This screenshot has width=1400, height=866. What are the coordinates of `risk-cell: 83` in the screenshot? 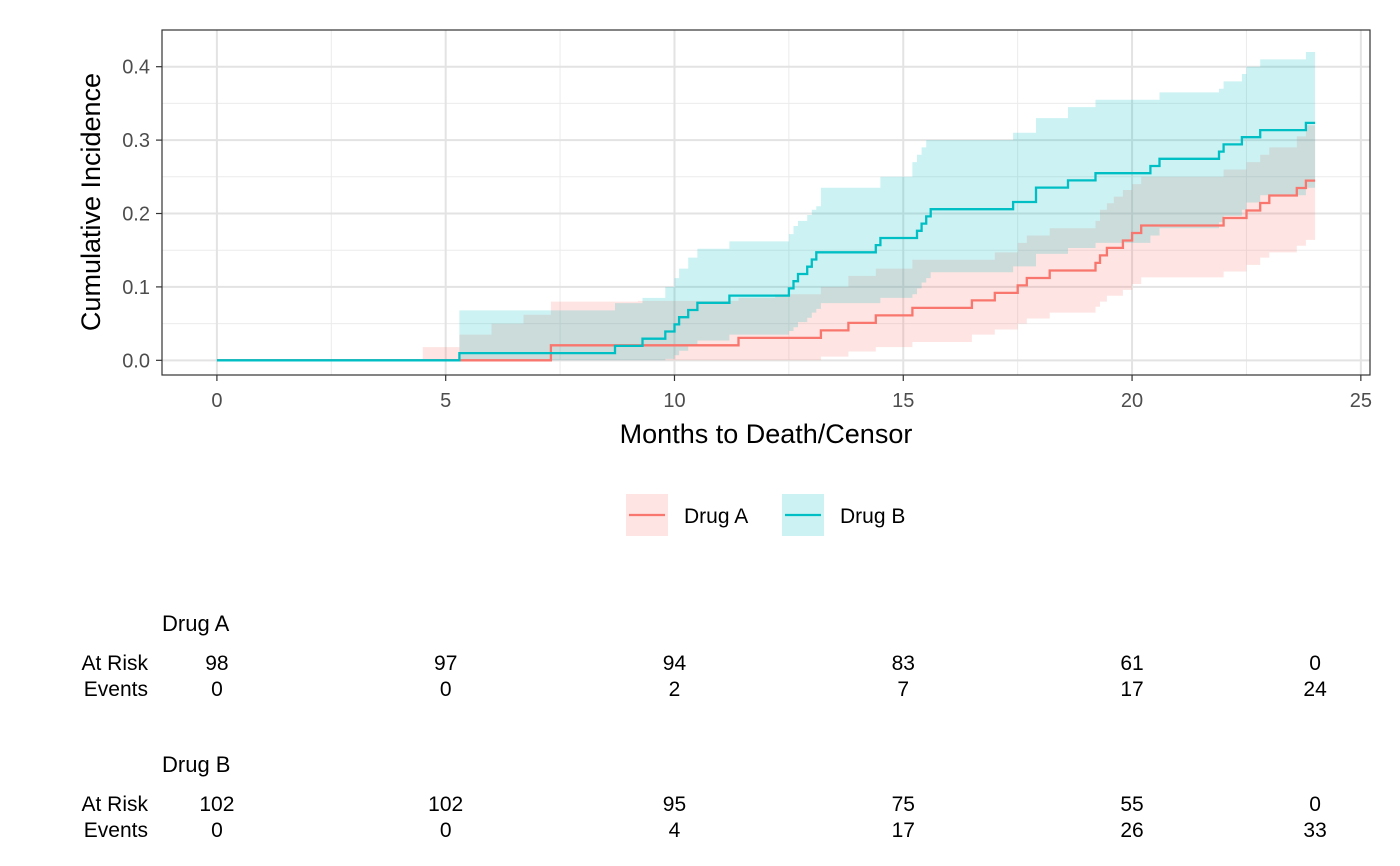 It's located at (903, 663).